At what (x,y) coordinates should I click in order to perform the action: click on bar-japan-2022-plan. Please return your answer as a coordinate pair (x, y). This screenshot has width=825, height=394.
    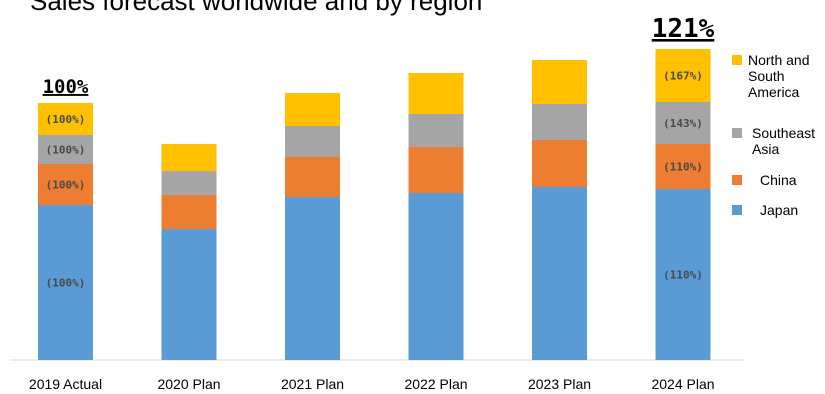
    Looking at the image, I should click on (436, 276).